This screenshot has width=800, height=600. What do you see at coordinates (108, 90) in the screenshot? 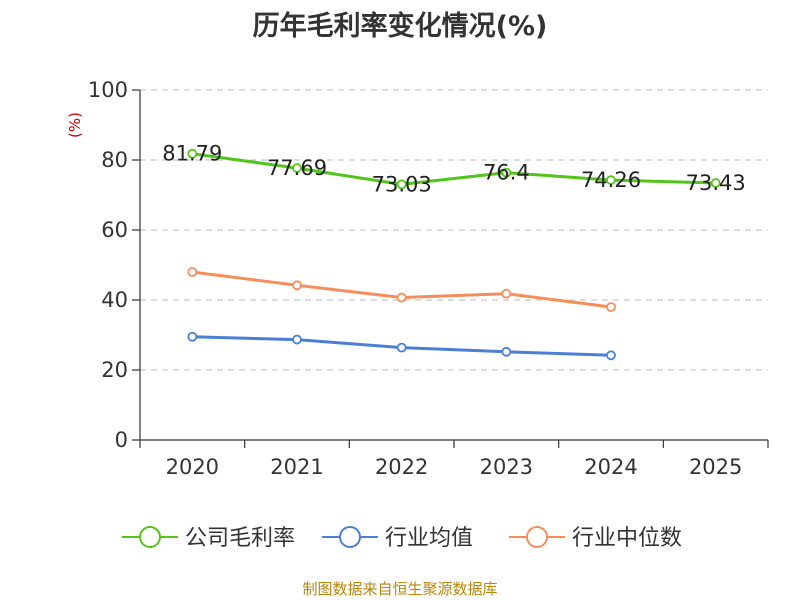
I see `y-tick-label: 100` at bounding box center [108, 90].